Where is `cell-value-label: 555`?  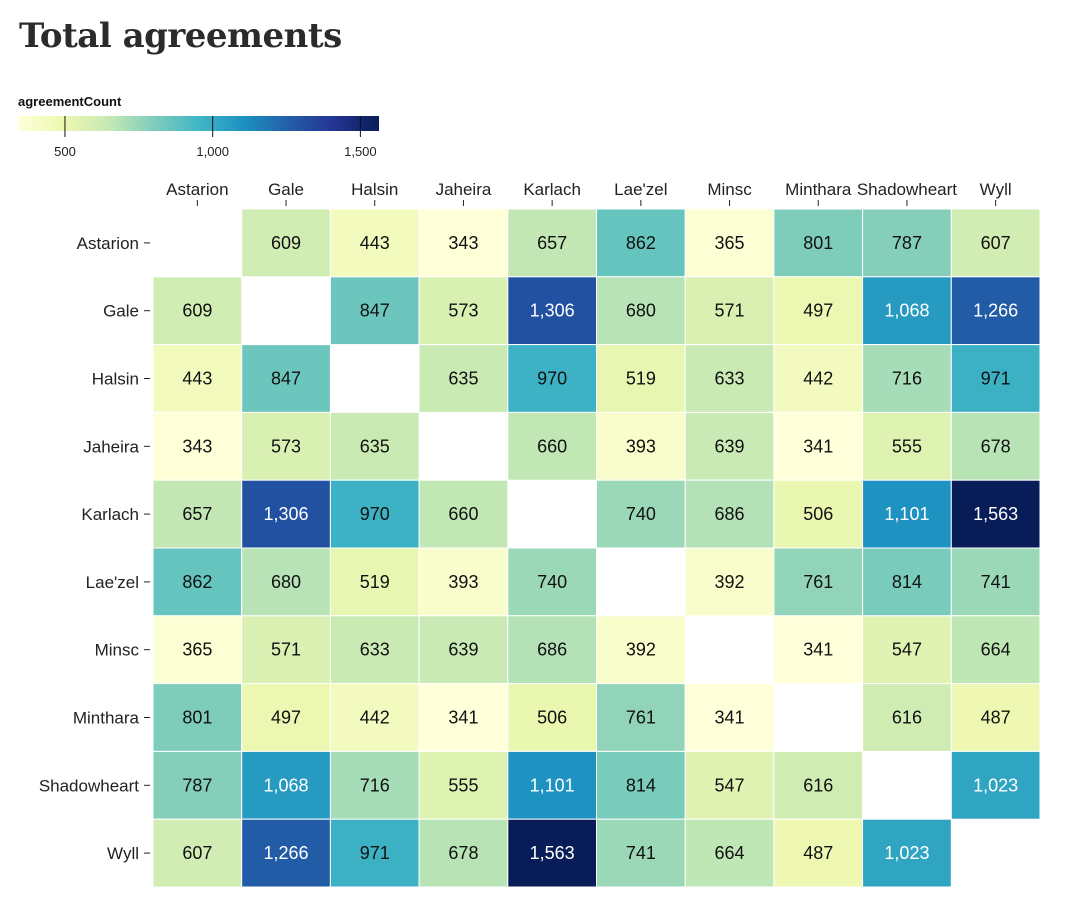
cell-value-label: 555 is located at coordinates (463, 785).